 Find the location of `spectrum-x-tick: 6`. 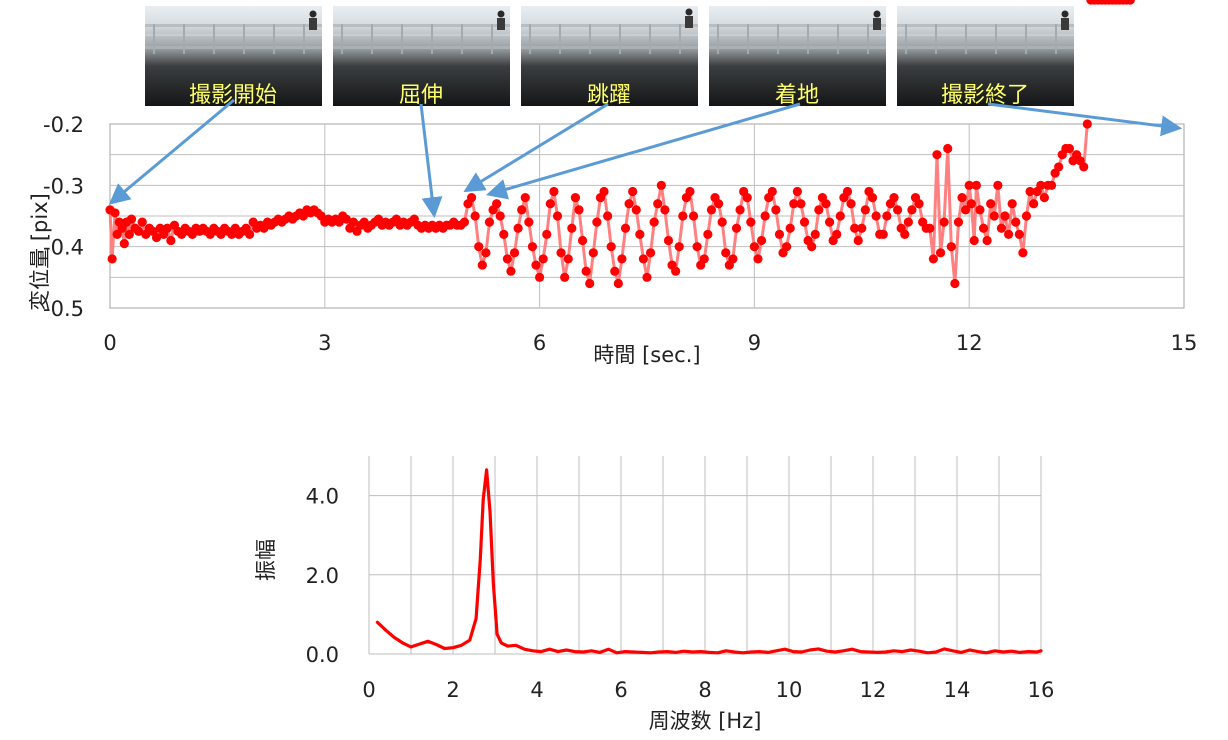

spectrum-x-tick: 6 is located at coordinates (620, 690).